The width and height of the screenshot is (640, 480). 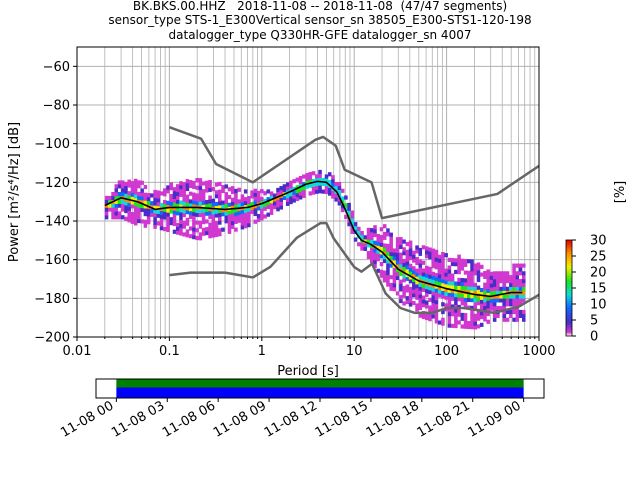 What do you see at coordinates (14, 192) in the screenshot?
I see `y-axis-label: Power [m²/s⁴/Hz] [dB]` at bounding box center [14, 192].